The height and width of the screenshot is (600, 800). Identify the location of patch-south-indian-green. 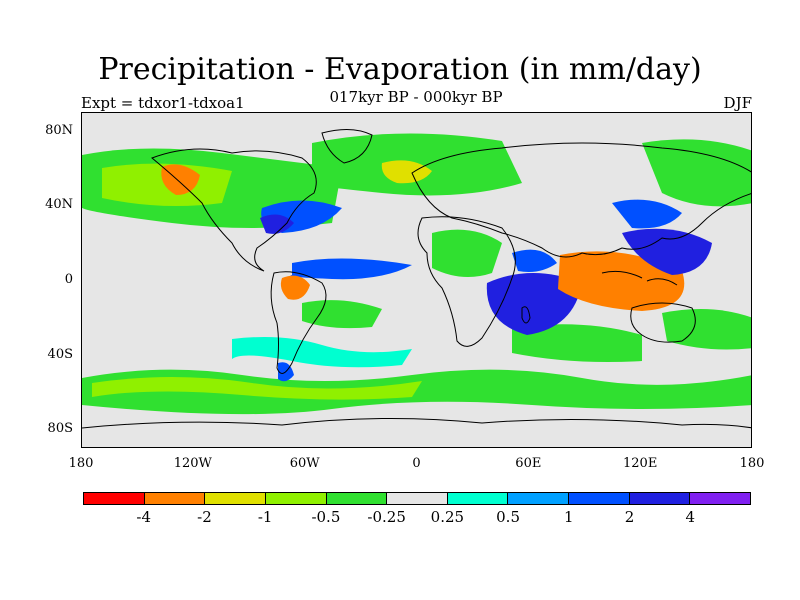
(577, 343).